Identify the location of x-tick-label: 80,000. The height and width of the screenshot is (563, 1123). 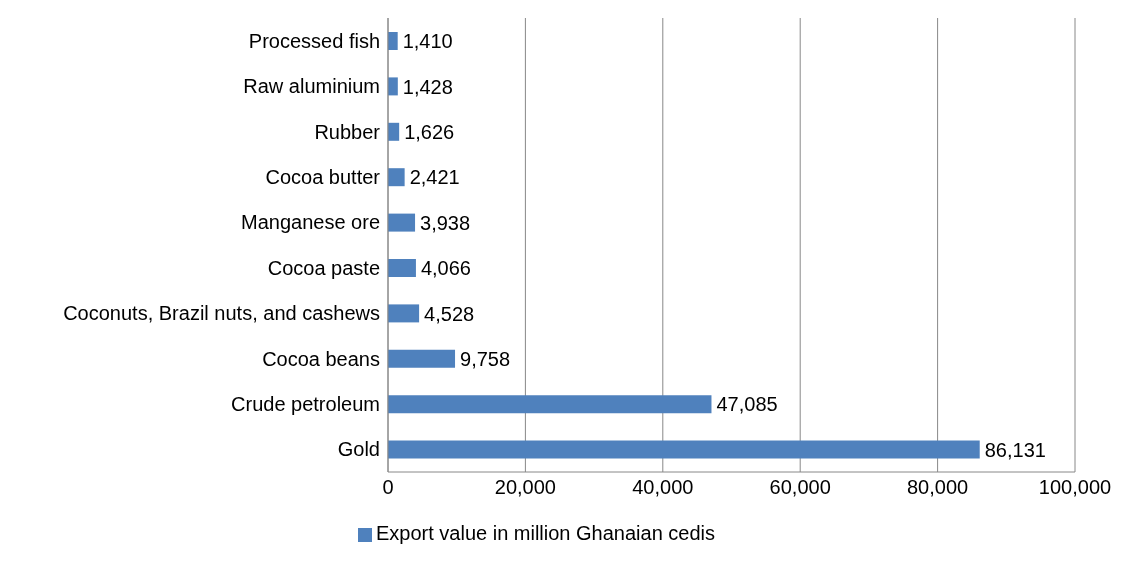
(938, 487).